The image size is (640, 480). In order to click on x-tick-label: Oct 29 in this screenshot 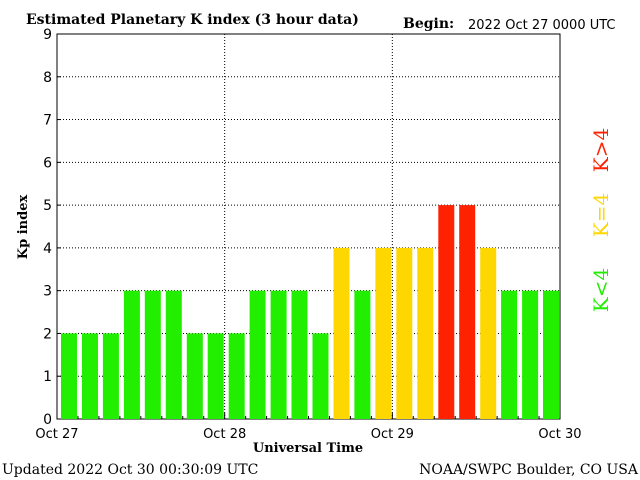, I will do `click(392, 434)`.